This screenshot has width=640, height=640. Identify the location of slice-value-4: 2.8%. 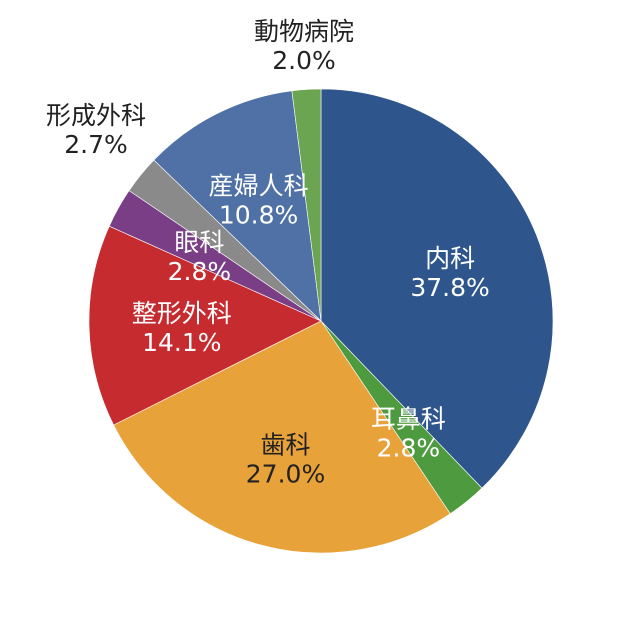
(200, 271).